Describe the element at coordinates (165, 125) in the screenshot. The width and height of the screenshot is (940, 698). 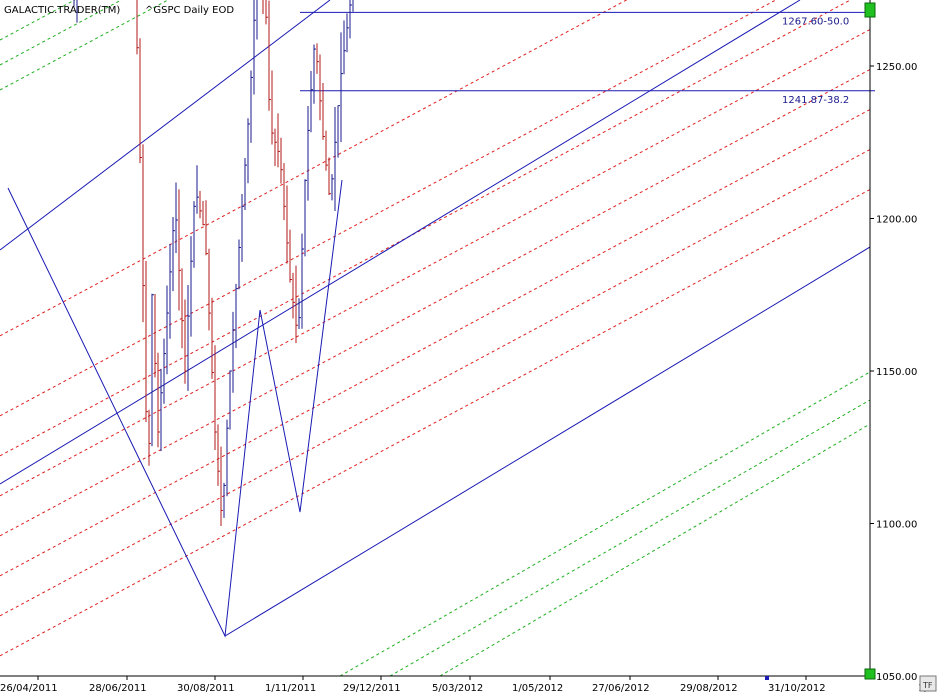
I see `pitchfork-upper-line` at that location.